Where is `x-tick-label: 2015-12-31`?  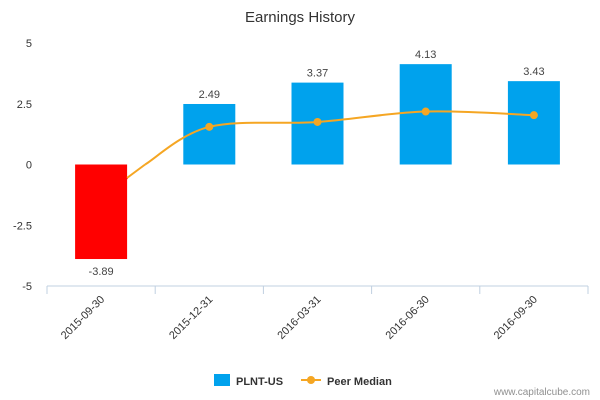 x-tick-label: 2015-12-31 is located at coordinates (191, 318).